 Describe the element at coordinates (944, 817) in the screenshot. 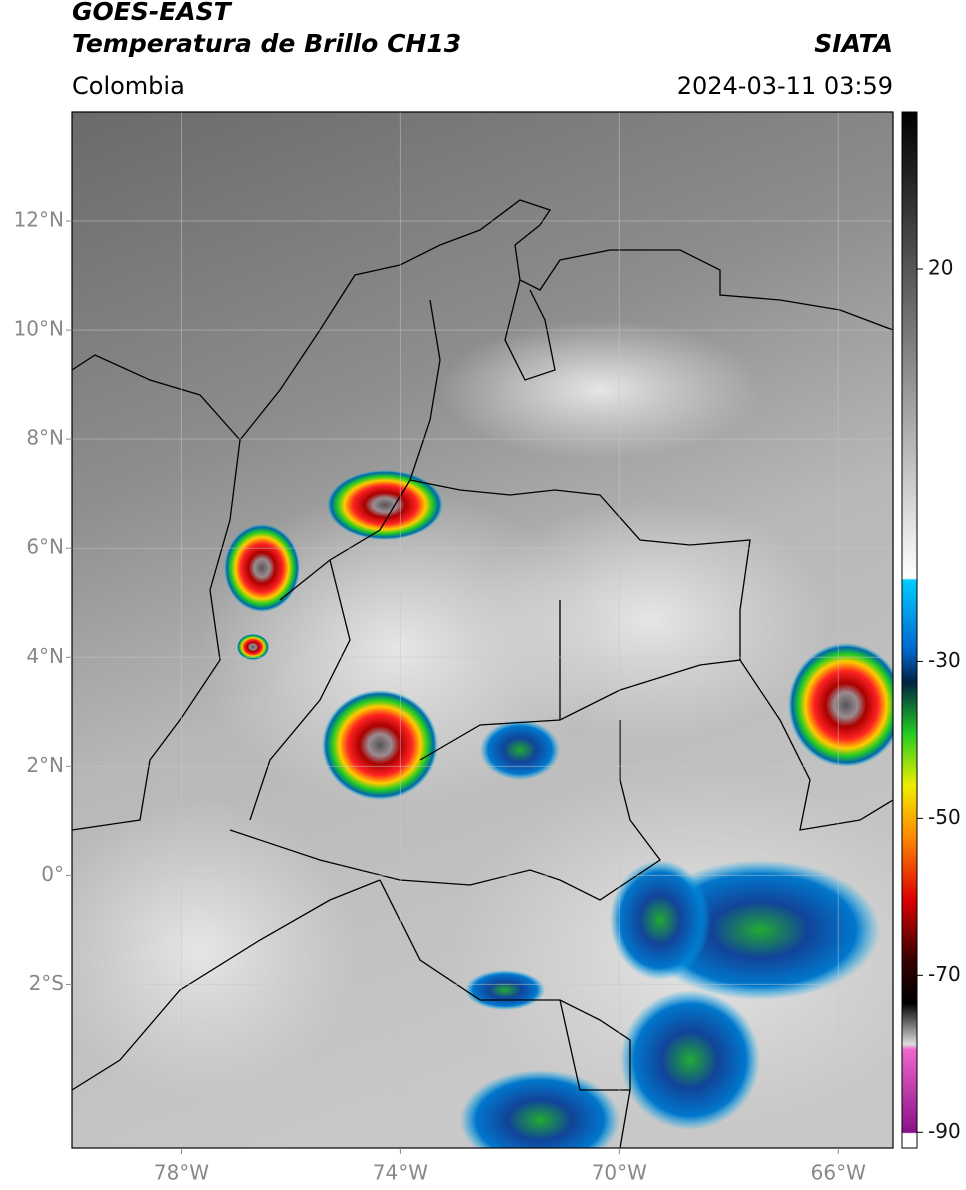

I see `colorbar-tick-label: -50` at that location.